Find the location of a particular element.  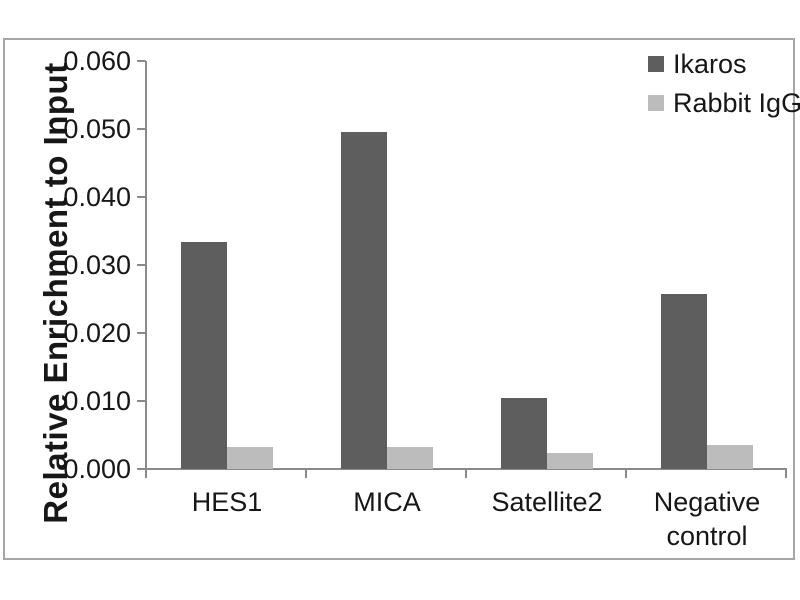

legend-item-ikaros: Ikaros is located at coordinates (724, 63).